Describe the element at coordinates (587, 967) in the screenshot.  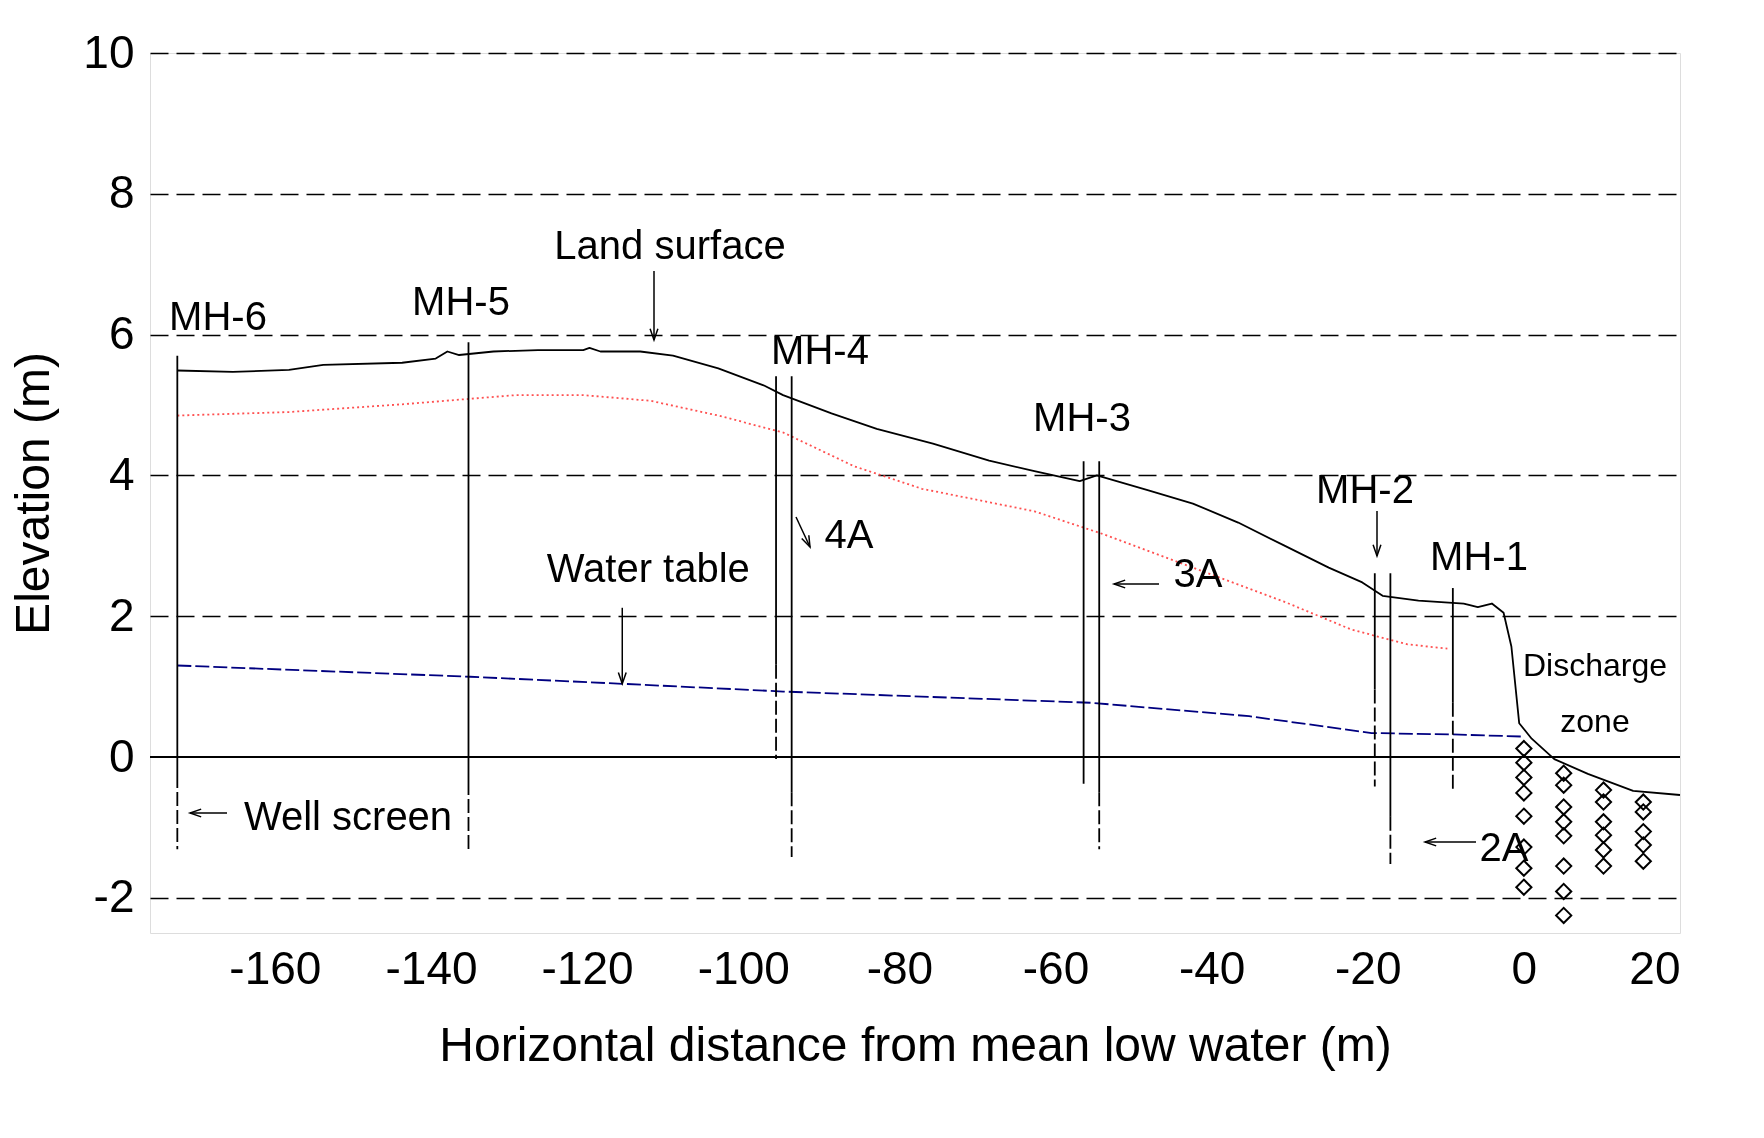
I see `x-tick-label: -120` at that location.